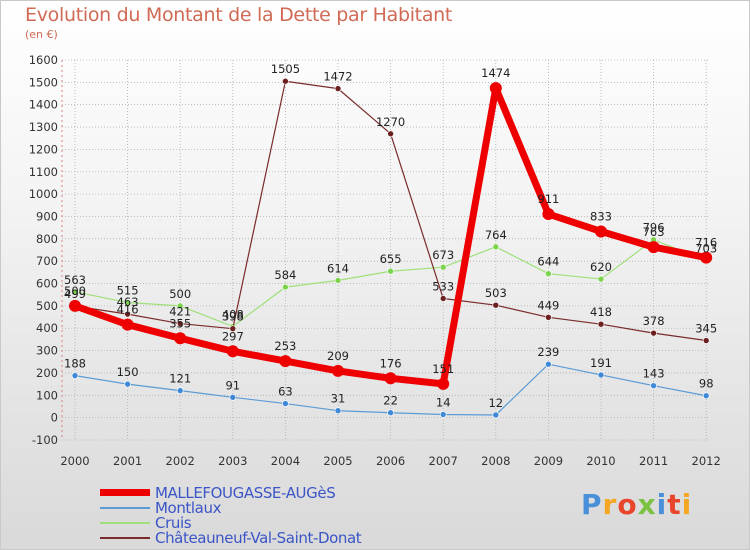  Describe the element at coordinates (654, 321) in the screenshot. I see `data-label: 378` at that location.